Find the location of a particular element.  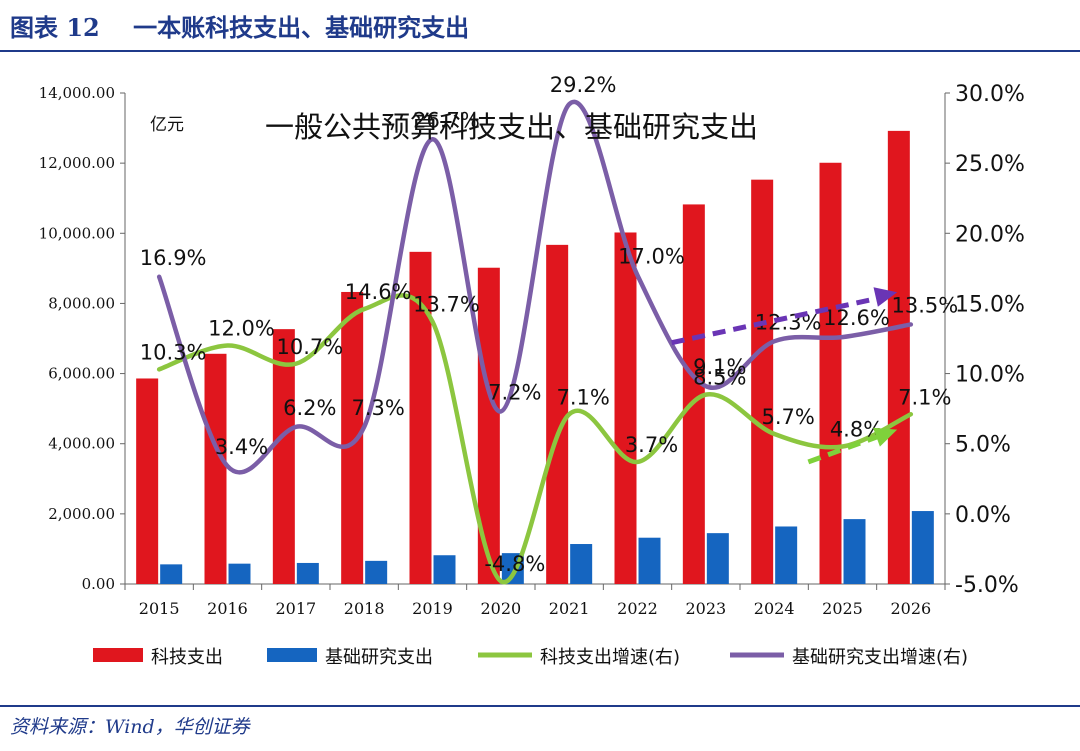

y-tick-label-right: 5.0% is located at coordinates (983, 445).